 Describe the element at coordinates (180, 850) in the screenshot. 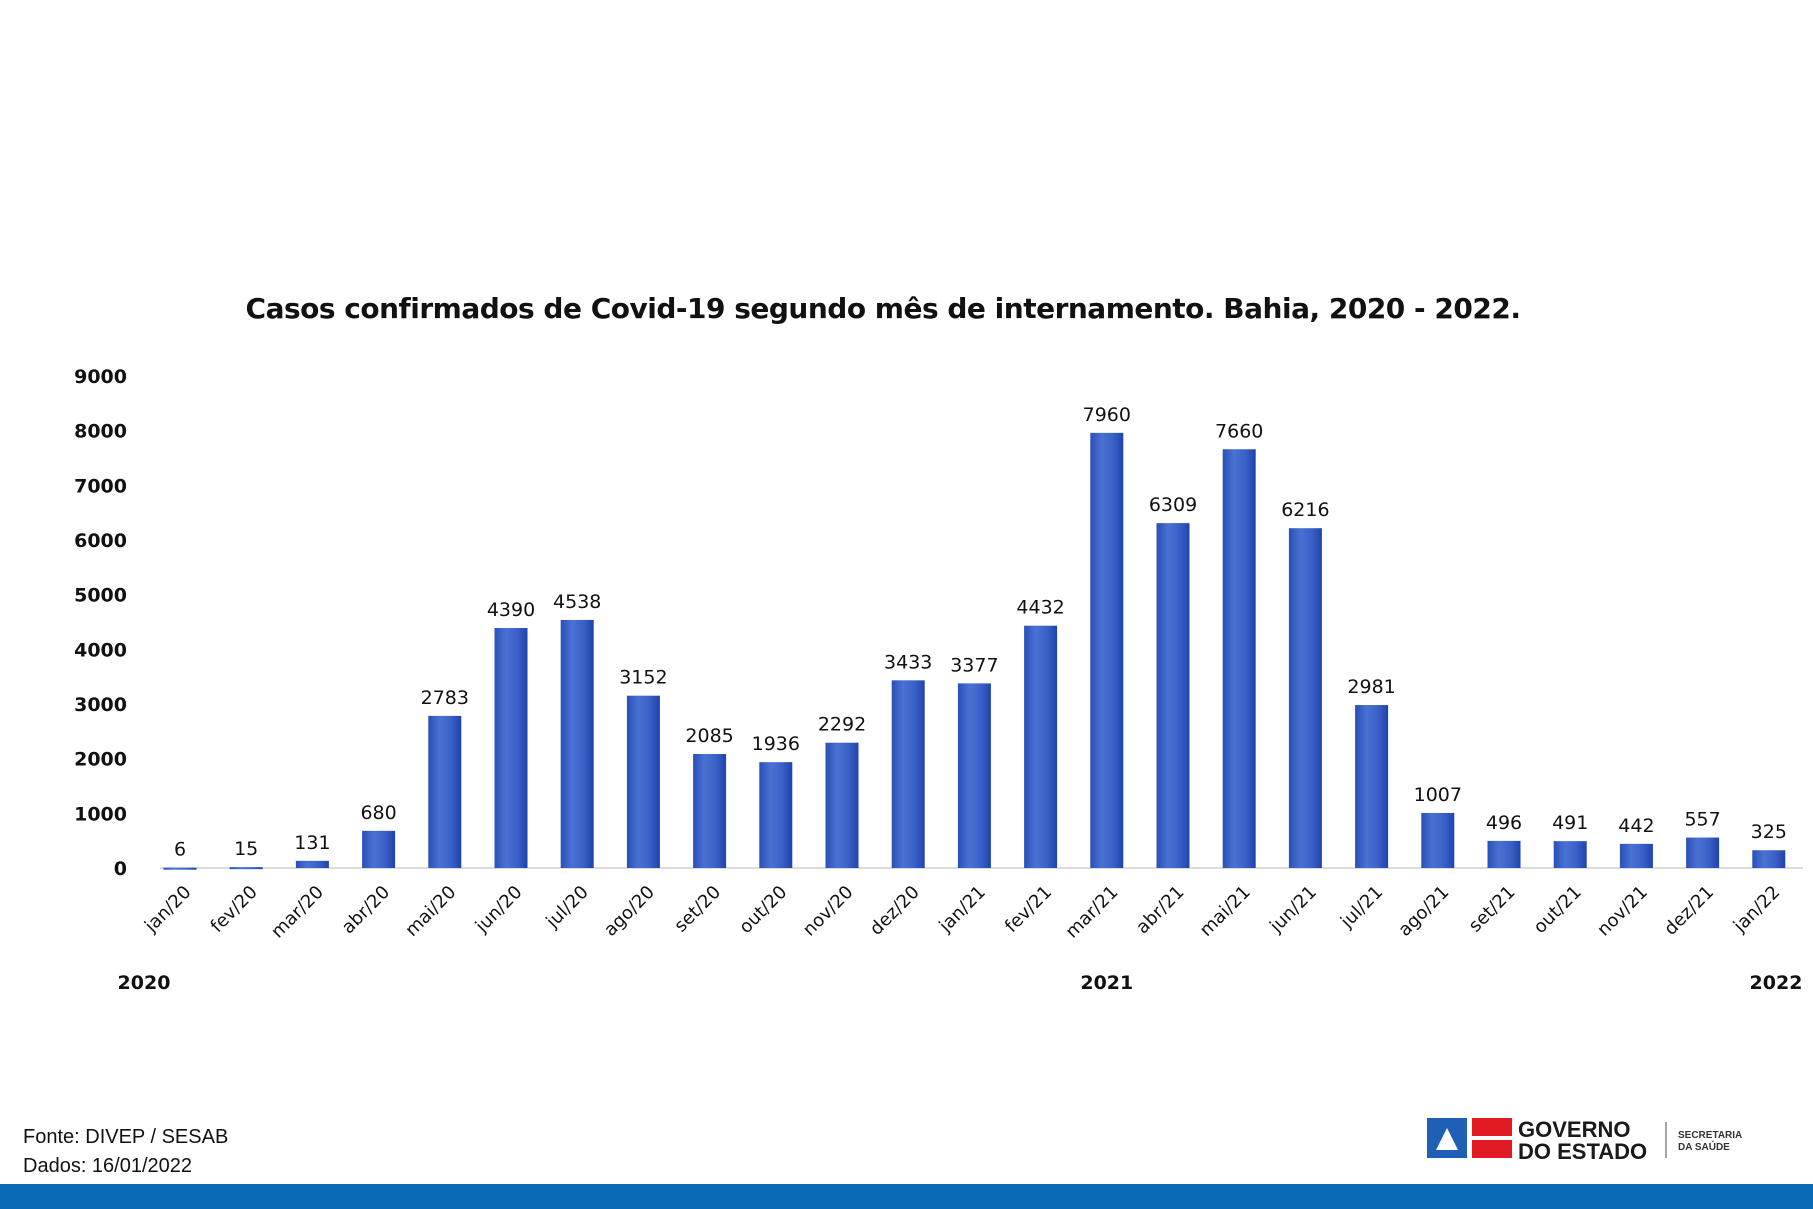

I see `data-label: 6` at that location.